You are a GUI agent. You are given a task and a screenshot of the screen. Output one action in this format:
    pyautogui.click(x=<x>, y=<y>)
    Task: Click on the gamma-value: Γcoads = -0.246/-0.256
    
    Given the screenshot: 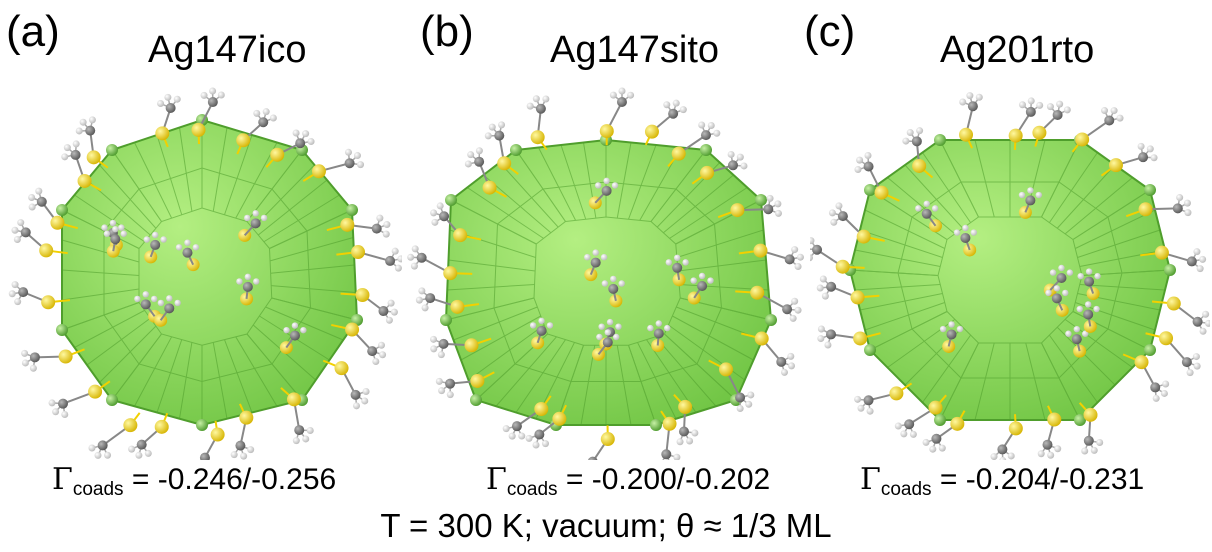 What is the action you would take?
    pyautogui.click(x=194, y=481)
    